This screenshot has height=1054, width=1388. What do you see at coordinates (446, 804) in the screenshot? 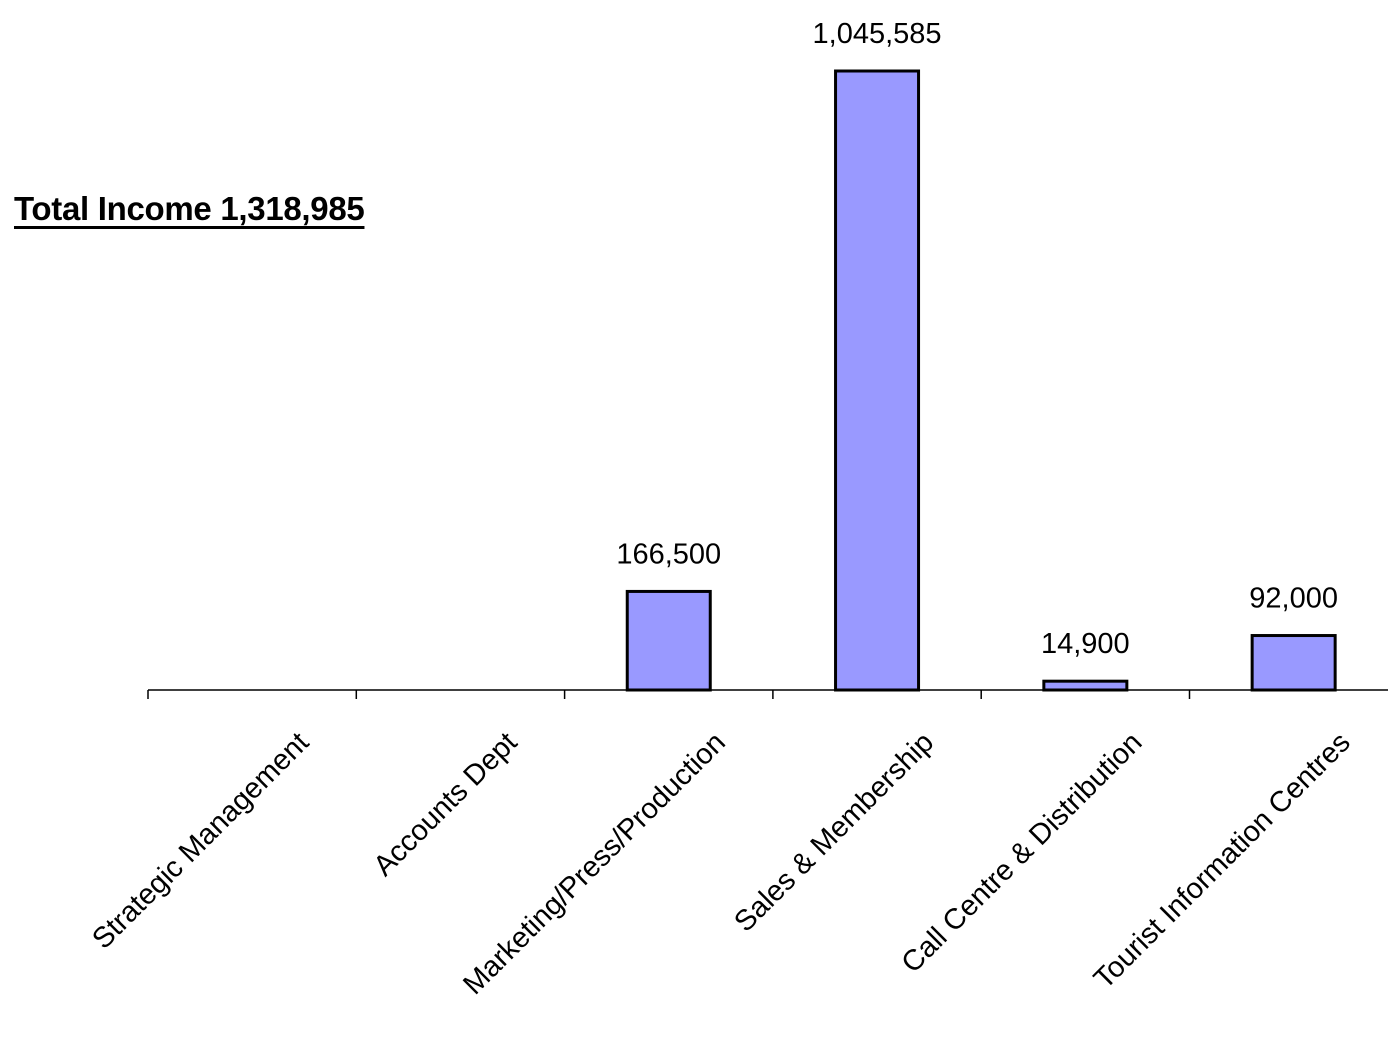
I see `x-tick-label: Accounts Dept` at bounding box center [446, 804].